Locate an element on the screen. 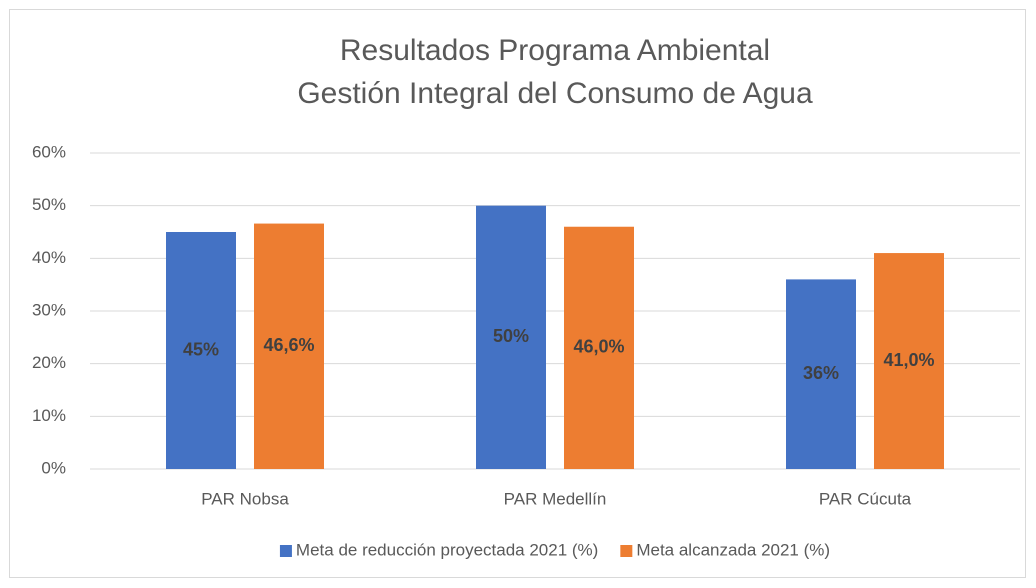 The height and width of the screenshot is (588, 1036). data-label: 50% is located at coordinates (511, 336).